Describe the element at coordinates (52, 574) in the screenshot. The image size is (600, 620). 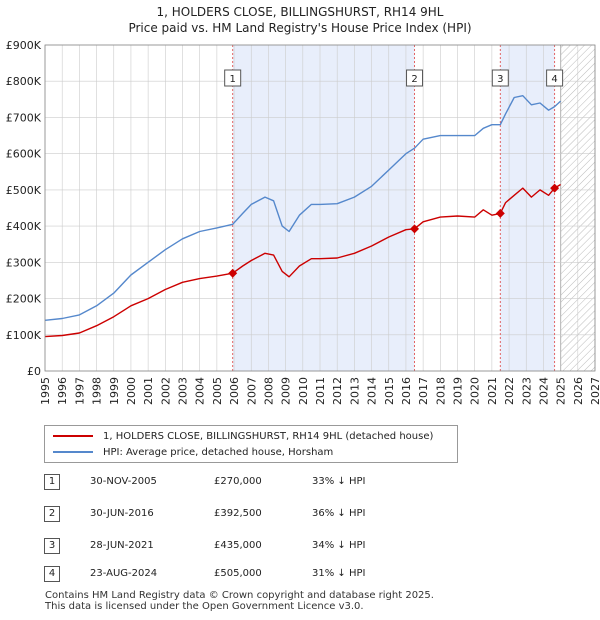
I see `sale-badge: 4` at that location.